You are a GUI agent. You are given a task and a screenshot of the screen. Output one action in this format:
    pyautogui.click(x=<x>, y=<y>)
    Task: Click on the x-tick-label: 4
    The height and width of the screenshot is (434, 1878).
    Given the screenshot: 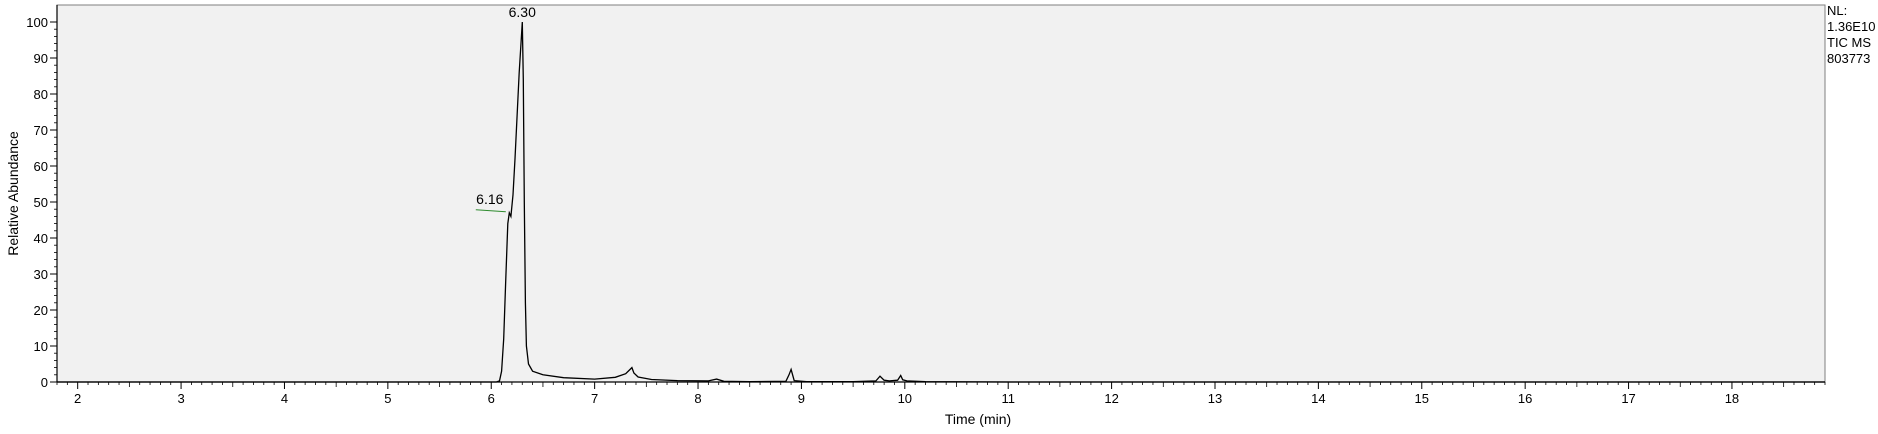 What is the action you would take?
    pyautogui.click(x=284, y=398)
    